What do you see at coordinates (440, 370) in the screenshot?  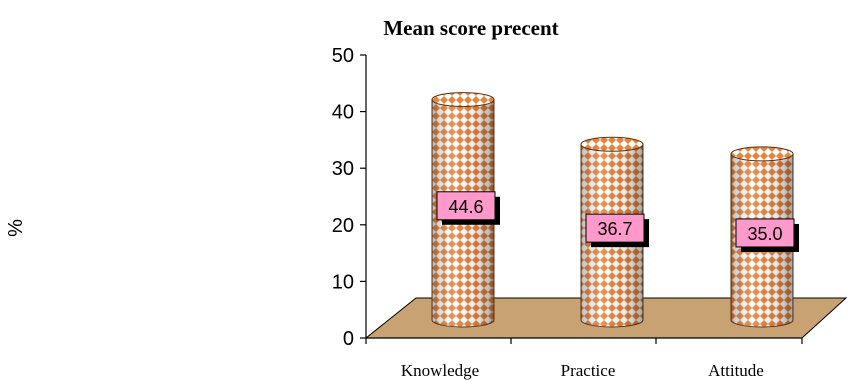 I see `x-tick-label: Knowledge` at bounding box center [440, 370].